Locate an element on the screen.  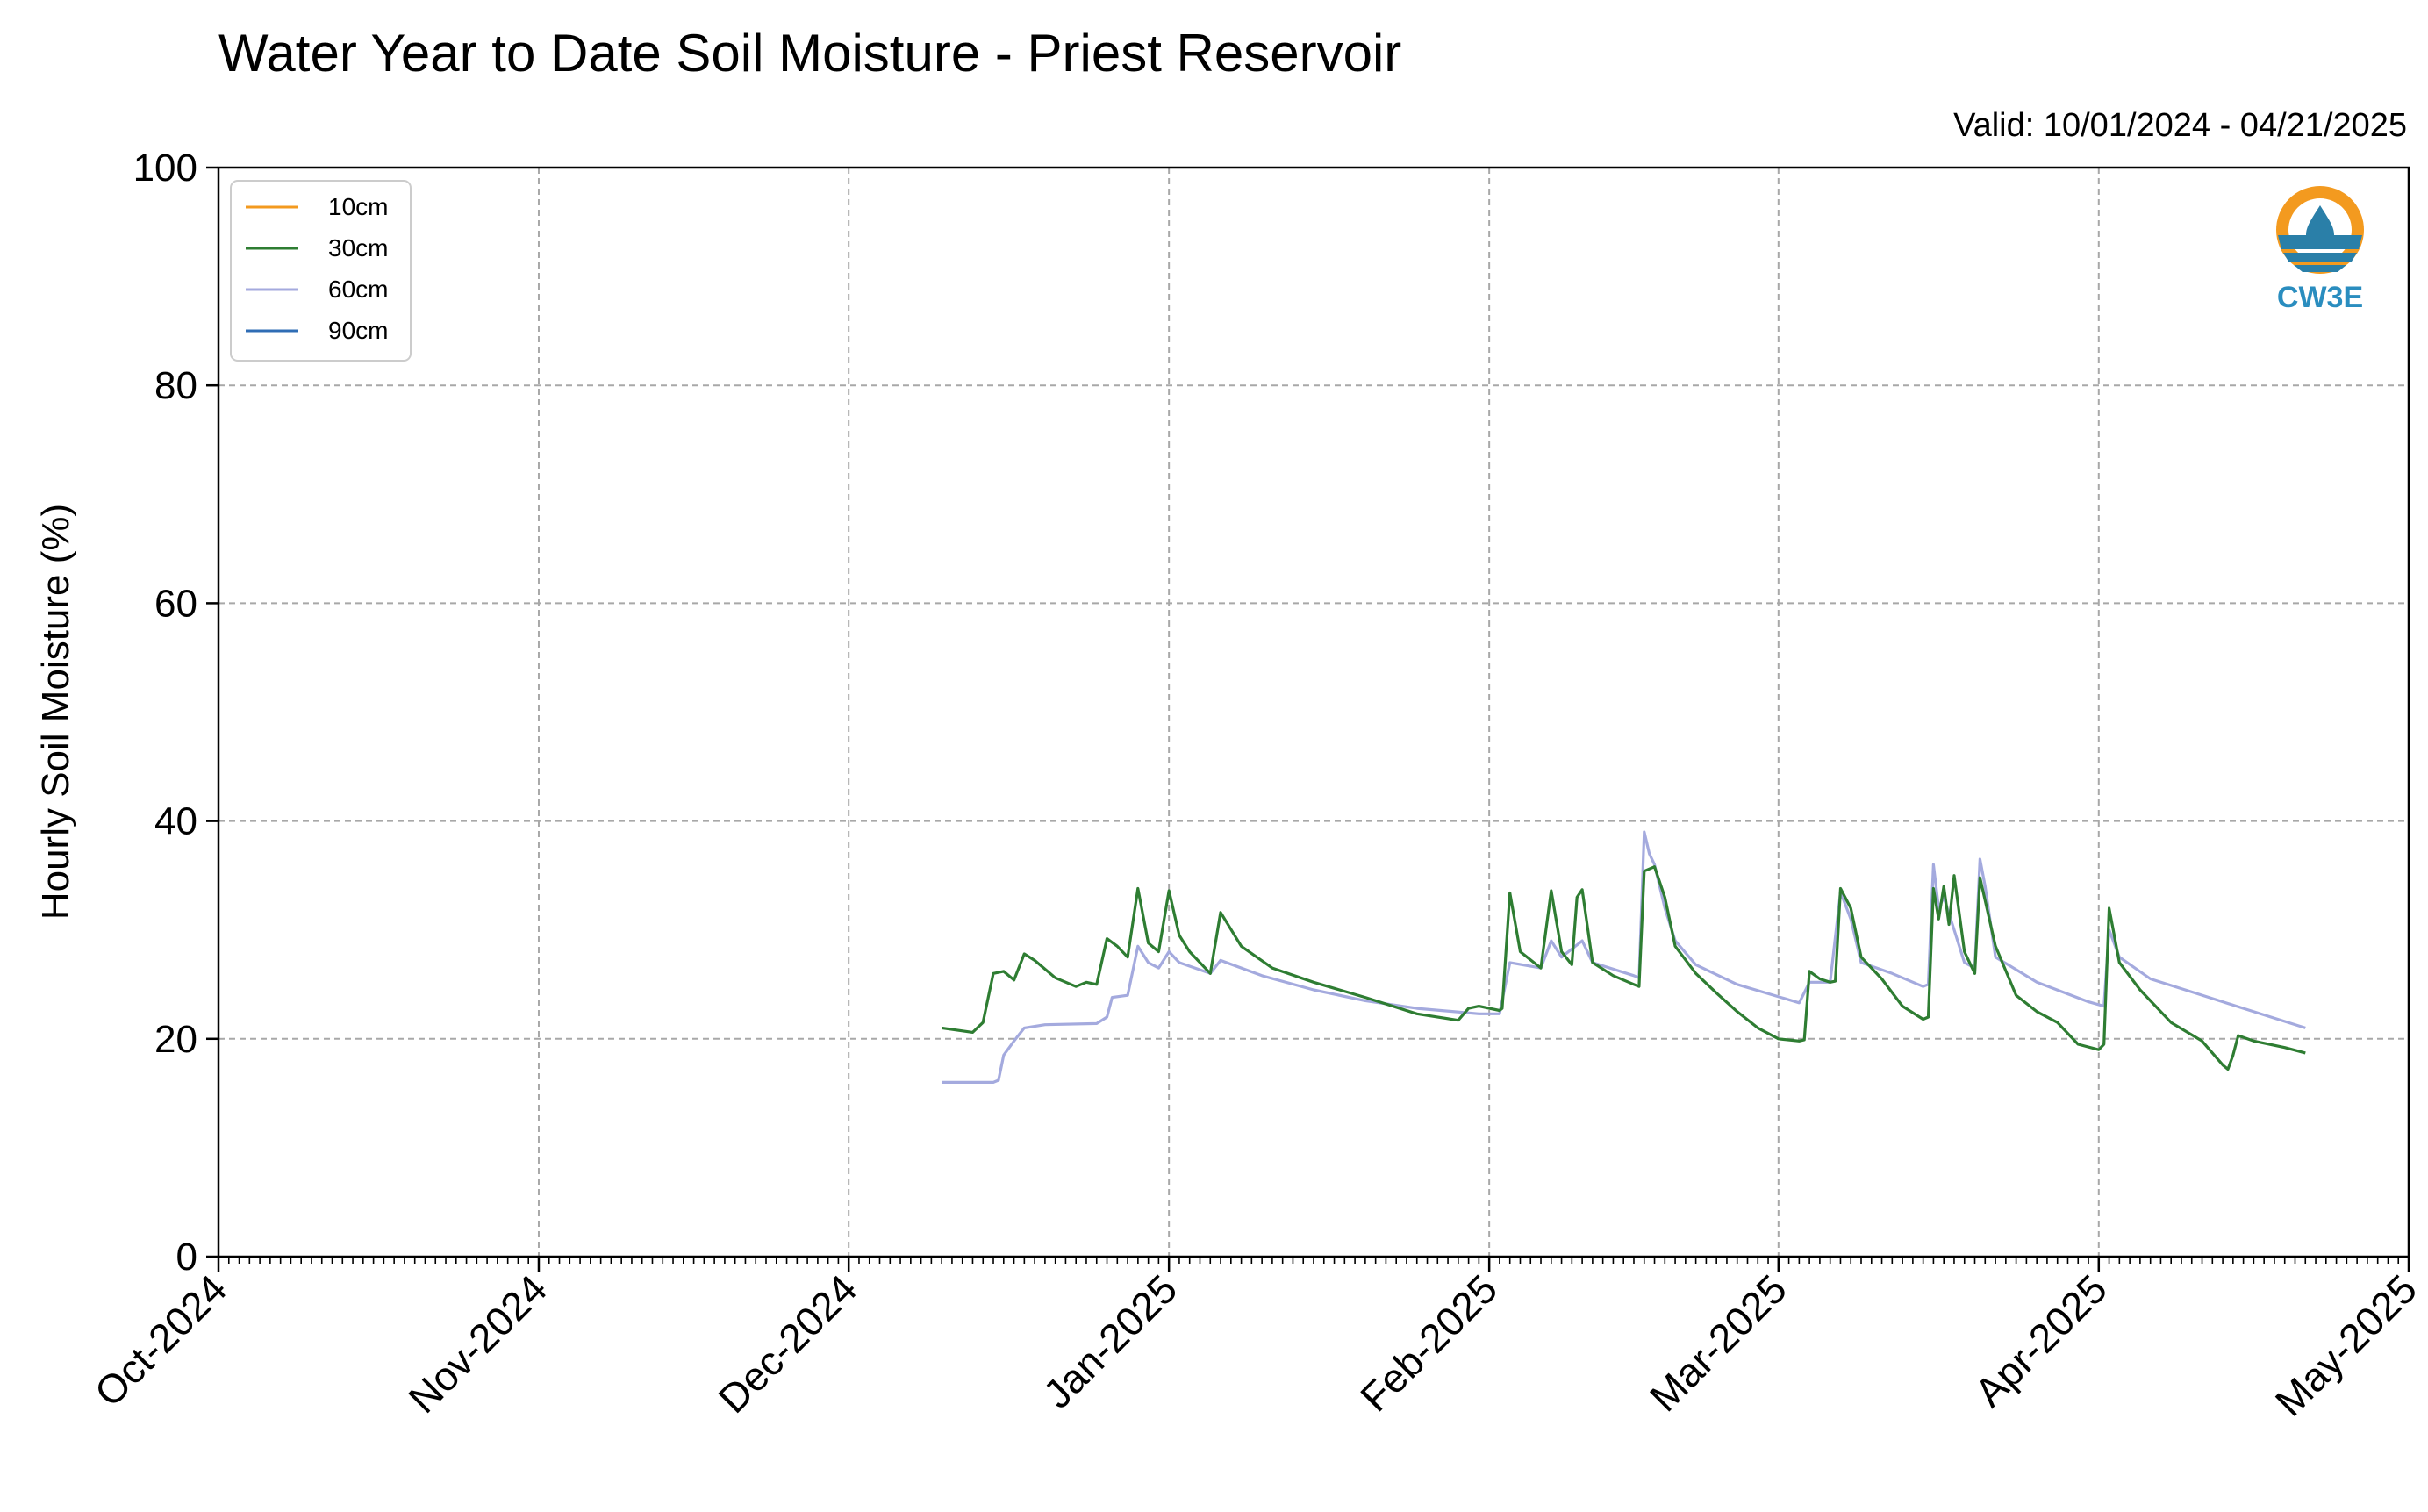
y-axis: 0 20 40 60 80 100 is located at coordinates (175, 713).